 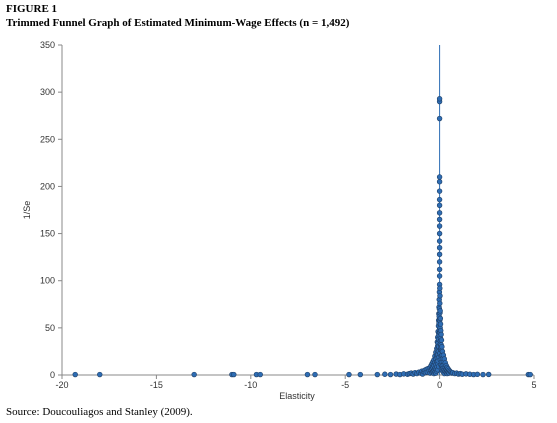 What do you see at coordinates (345, 385) in the screenshot?
I see `x-tick-label: -5` at bounding box center [345, 385].